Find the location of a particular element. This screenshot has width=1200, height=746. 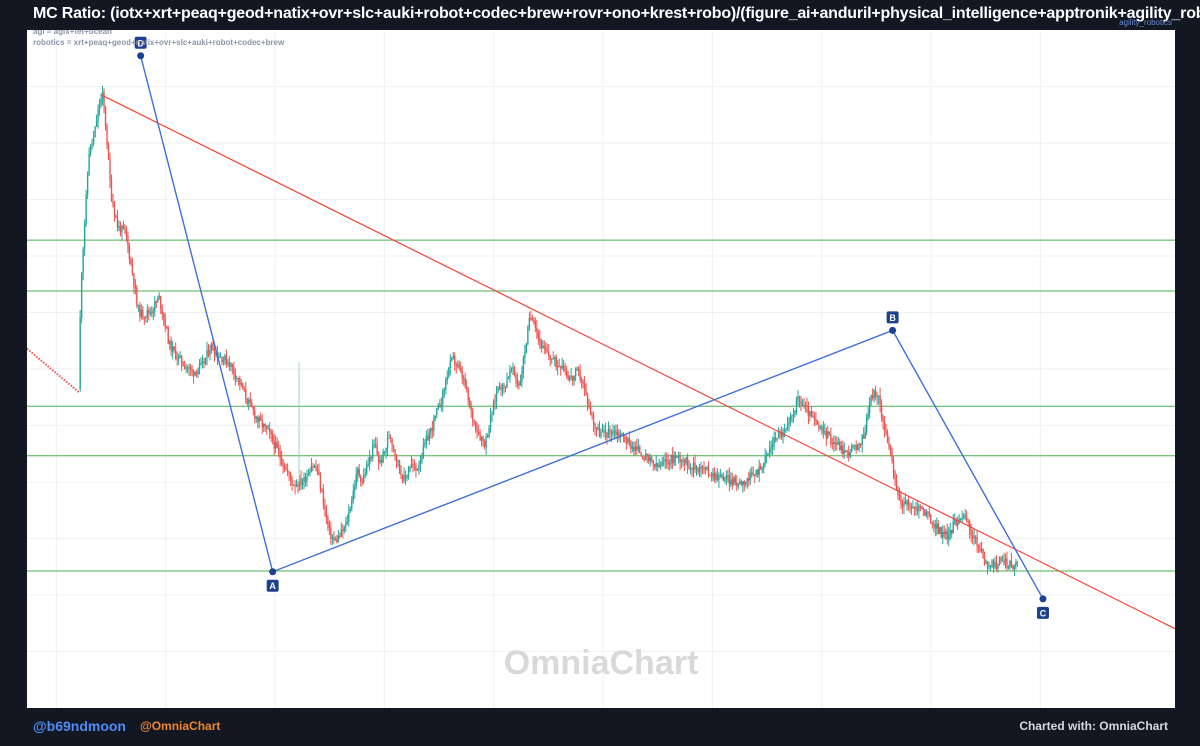

pattern-label-box is located at coordinates (140, 42).